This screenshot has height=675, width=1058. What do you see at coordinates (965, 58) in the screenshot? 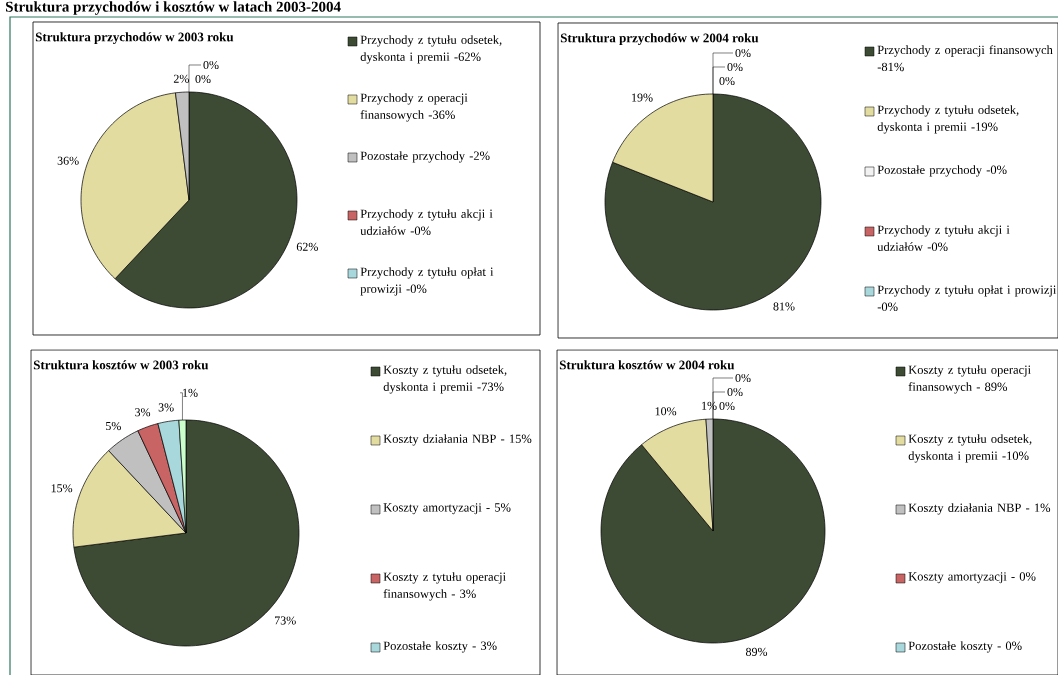
I see `legend-label: Przychody z operacji finansowych -81%` at bounding box center [965, 58].